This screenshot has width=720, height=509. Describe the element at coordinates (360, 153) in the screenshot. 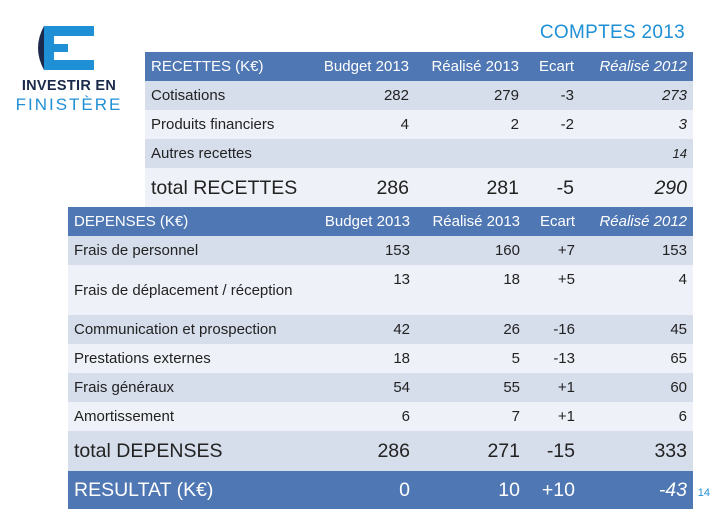

I see `cell-budget` at that location.